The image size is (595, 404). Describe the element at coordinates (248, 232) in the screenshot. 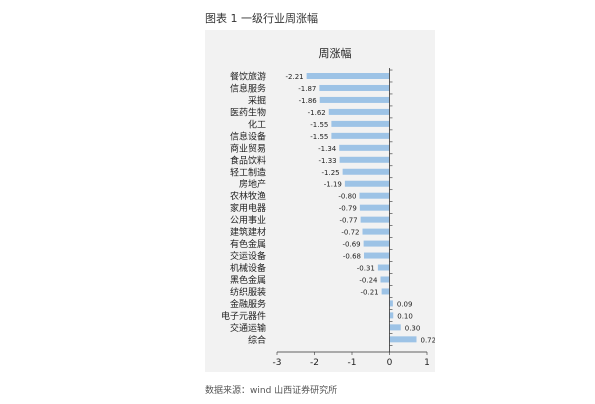

I see `category-label-13: 建筑建材` at that location.